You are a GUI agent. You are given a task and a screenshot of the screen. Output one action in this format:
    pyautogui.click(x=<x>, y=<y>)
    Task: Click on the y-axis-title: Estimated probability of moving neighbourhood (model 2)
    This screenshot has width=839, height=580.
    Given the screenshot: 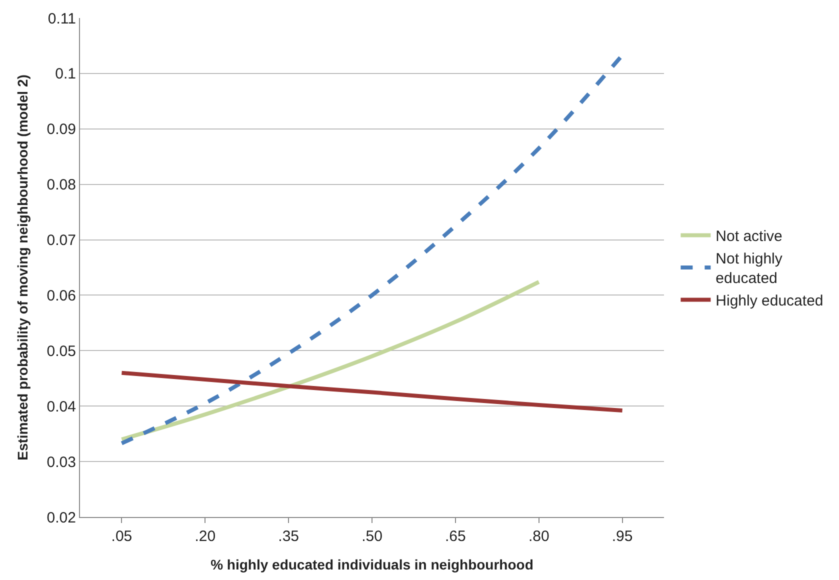 What is the action you would take?
    pyautogui.click(x=22, y=267)
    